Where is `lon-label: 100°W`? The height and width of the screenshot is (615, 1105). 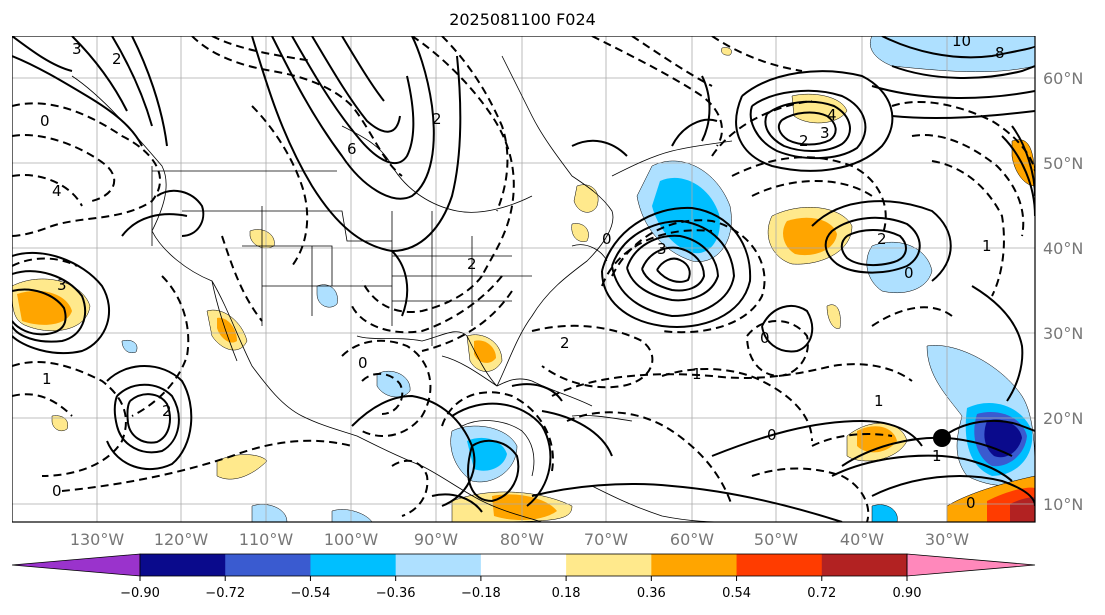 lon-label: 100°W is located at coordinates (351, 539).